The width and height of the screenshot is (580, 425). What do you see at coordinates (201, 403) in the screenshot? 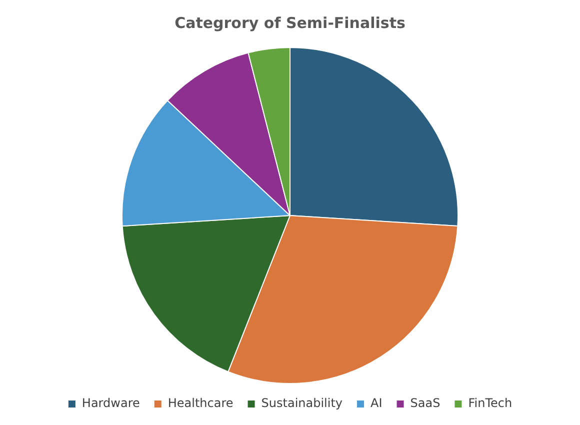
I see `legend-label: Healthcare` at bounding box center [201, 403].